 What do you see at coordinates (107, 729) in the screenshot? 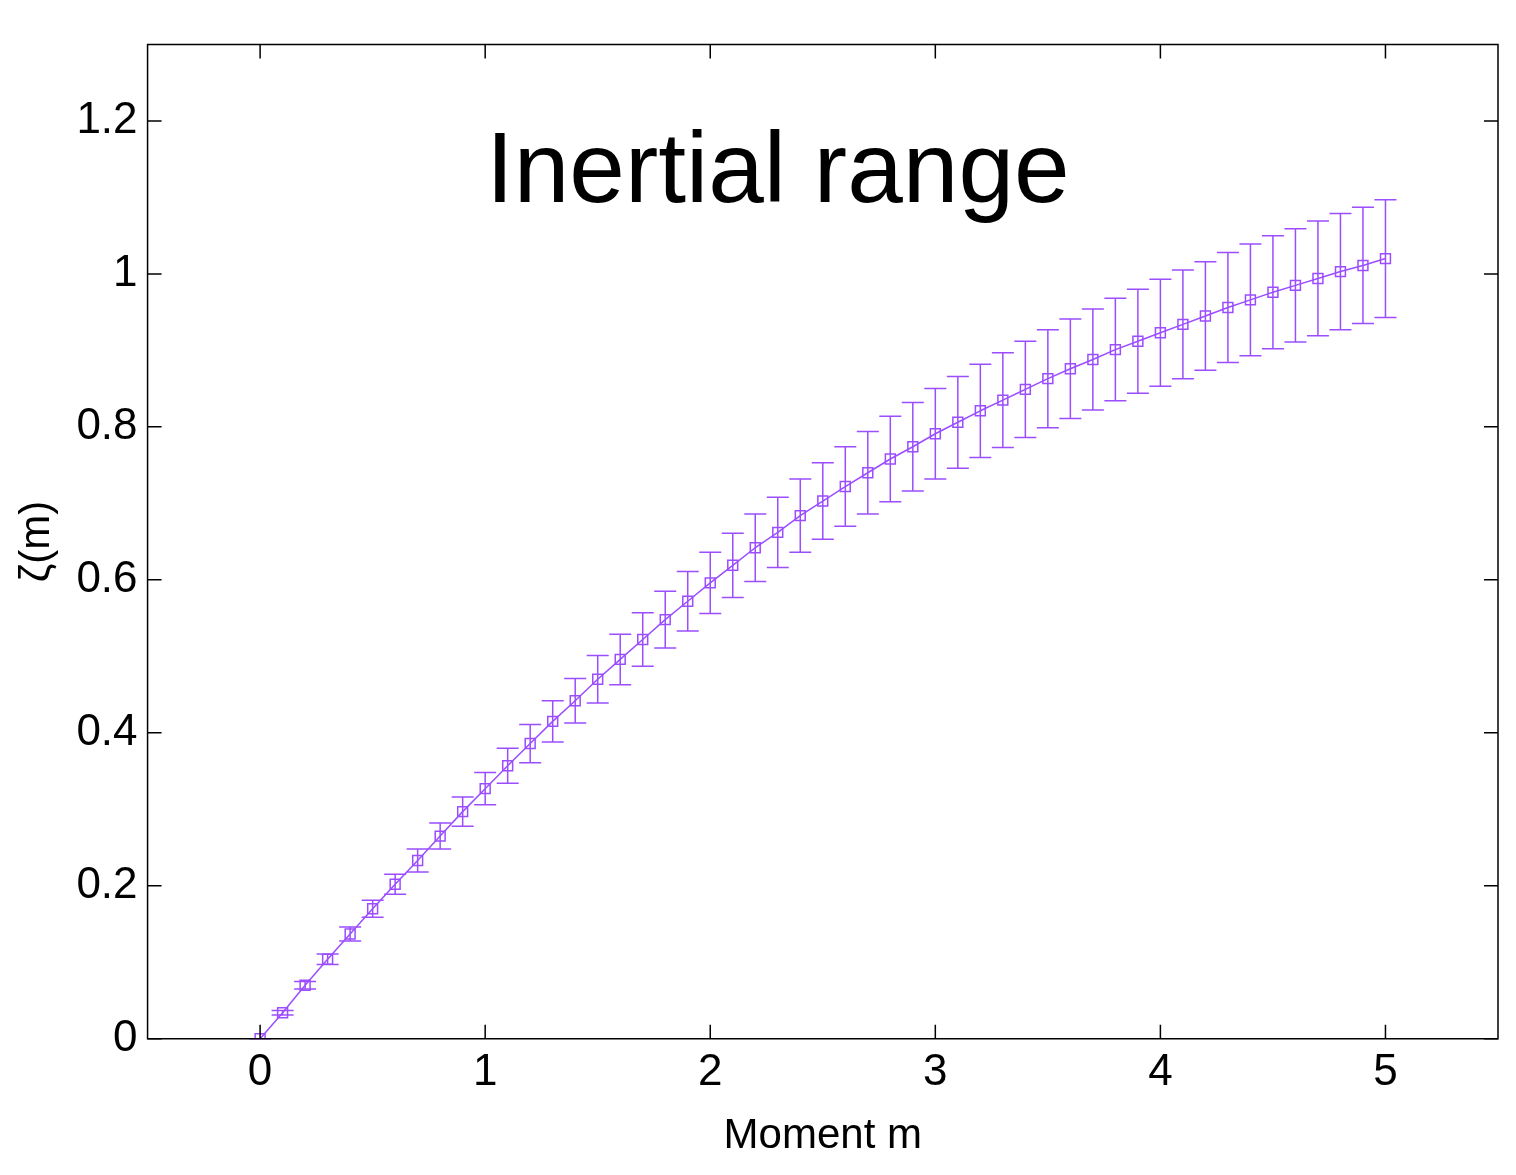
I see `y-tick-label: 0.4` at bounding box center [107, 729].